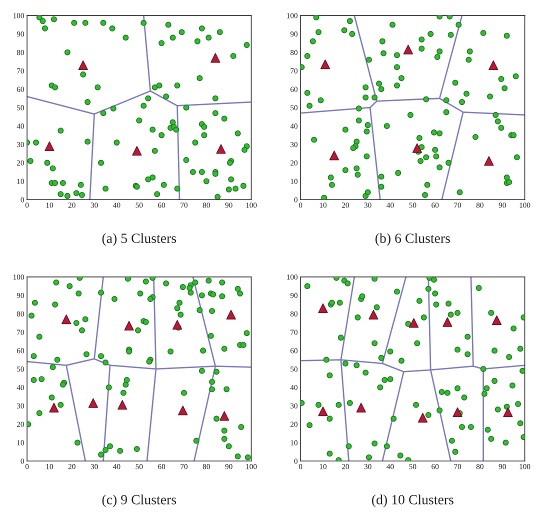 The width and height of the screenshot is (541, 518). I want to click on text: (c) 9 Clusters, so click(139, 501).